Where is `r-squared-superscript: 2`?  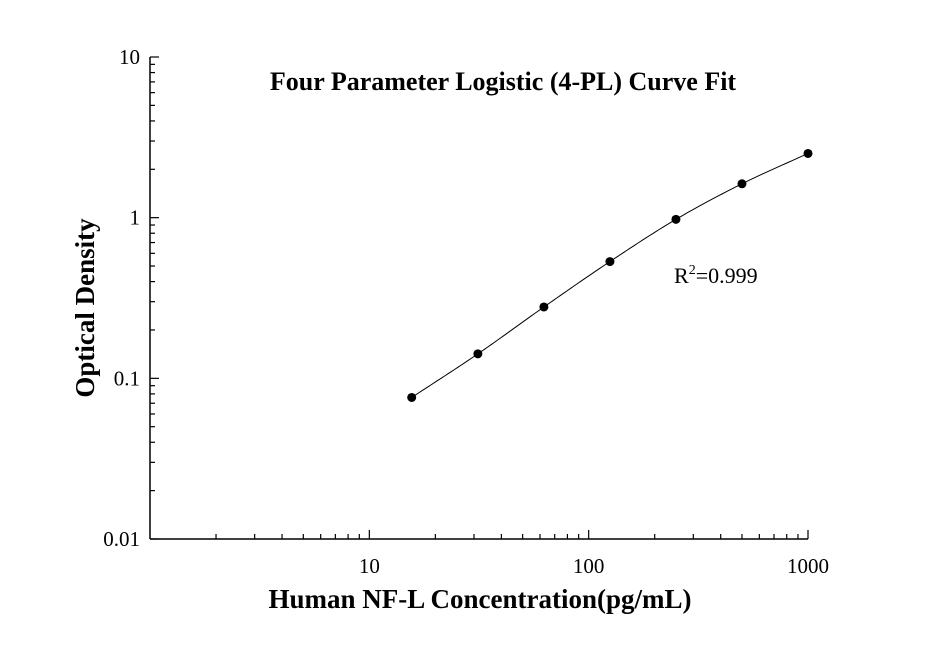
r-squared-superscript: 2 is located at coordinates (692, 270).